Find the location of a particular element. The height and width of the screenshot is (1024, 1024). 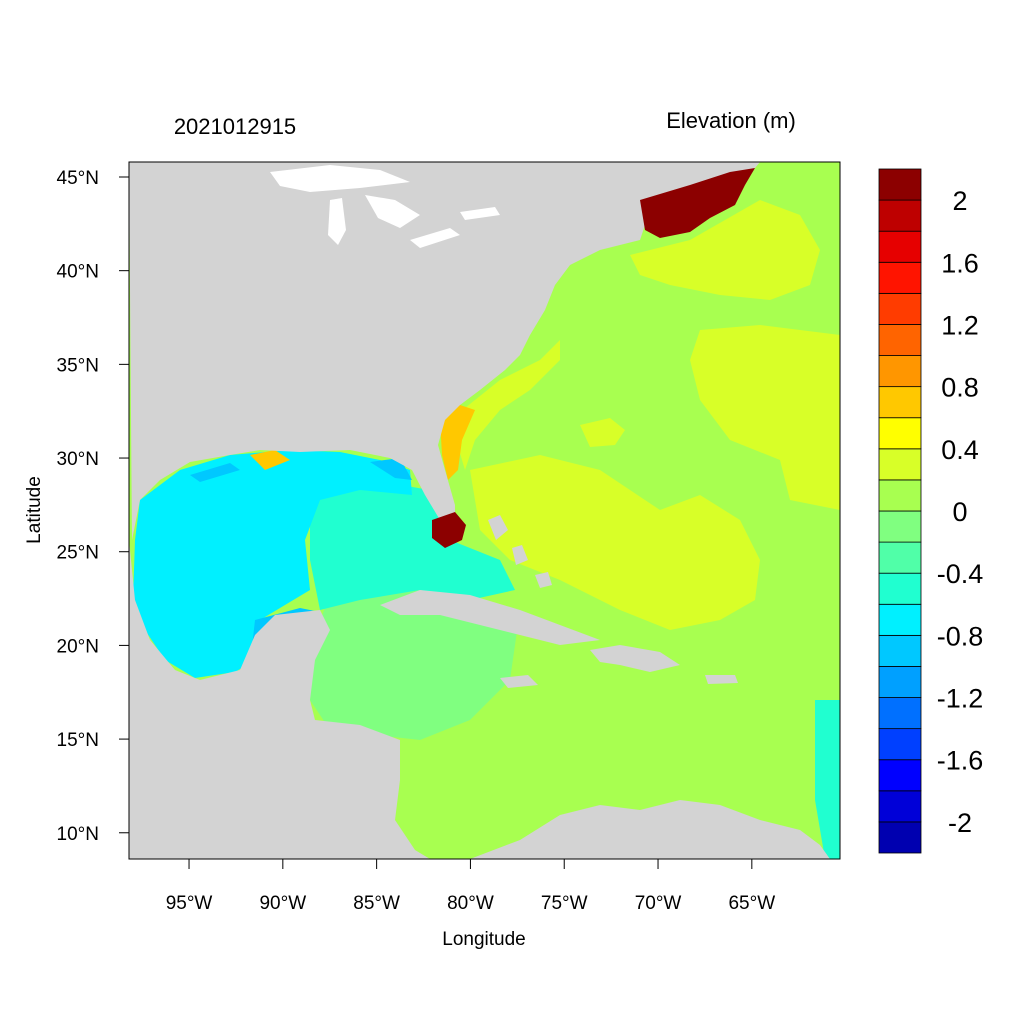

jamaica-island is located at coordinates (519, 681).